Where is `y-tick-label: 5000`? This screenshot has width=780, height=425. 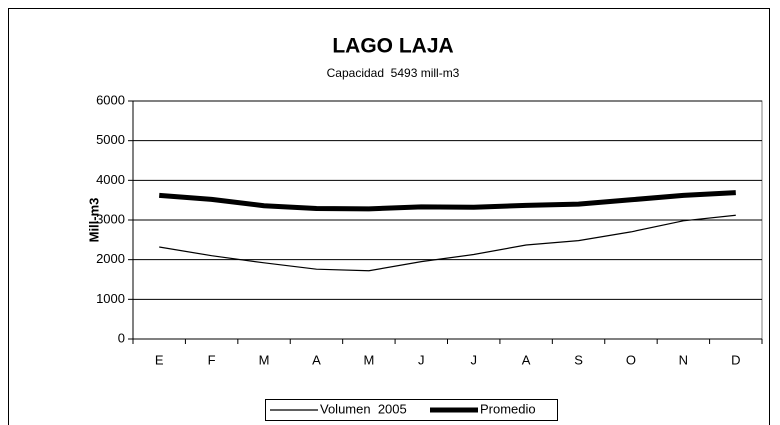 y-tick-label: 5000 is located at coordinates (110, 139).